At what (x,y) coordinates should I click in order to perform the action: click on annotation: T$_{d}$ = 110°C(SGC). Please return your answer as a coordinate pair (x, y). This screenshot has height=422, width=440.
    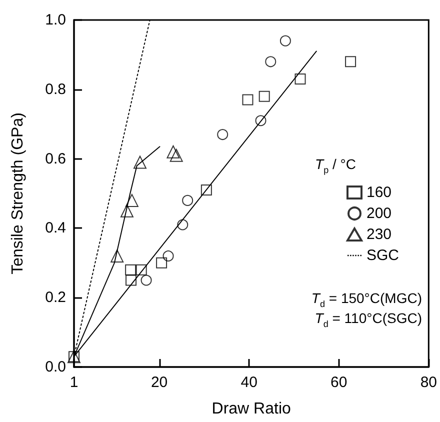
    Looking at the image, I should click on (368, 320).